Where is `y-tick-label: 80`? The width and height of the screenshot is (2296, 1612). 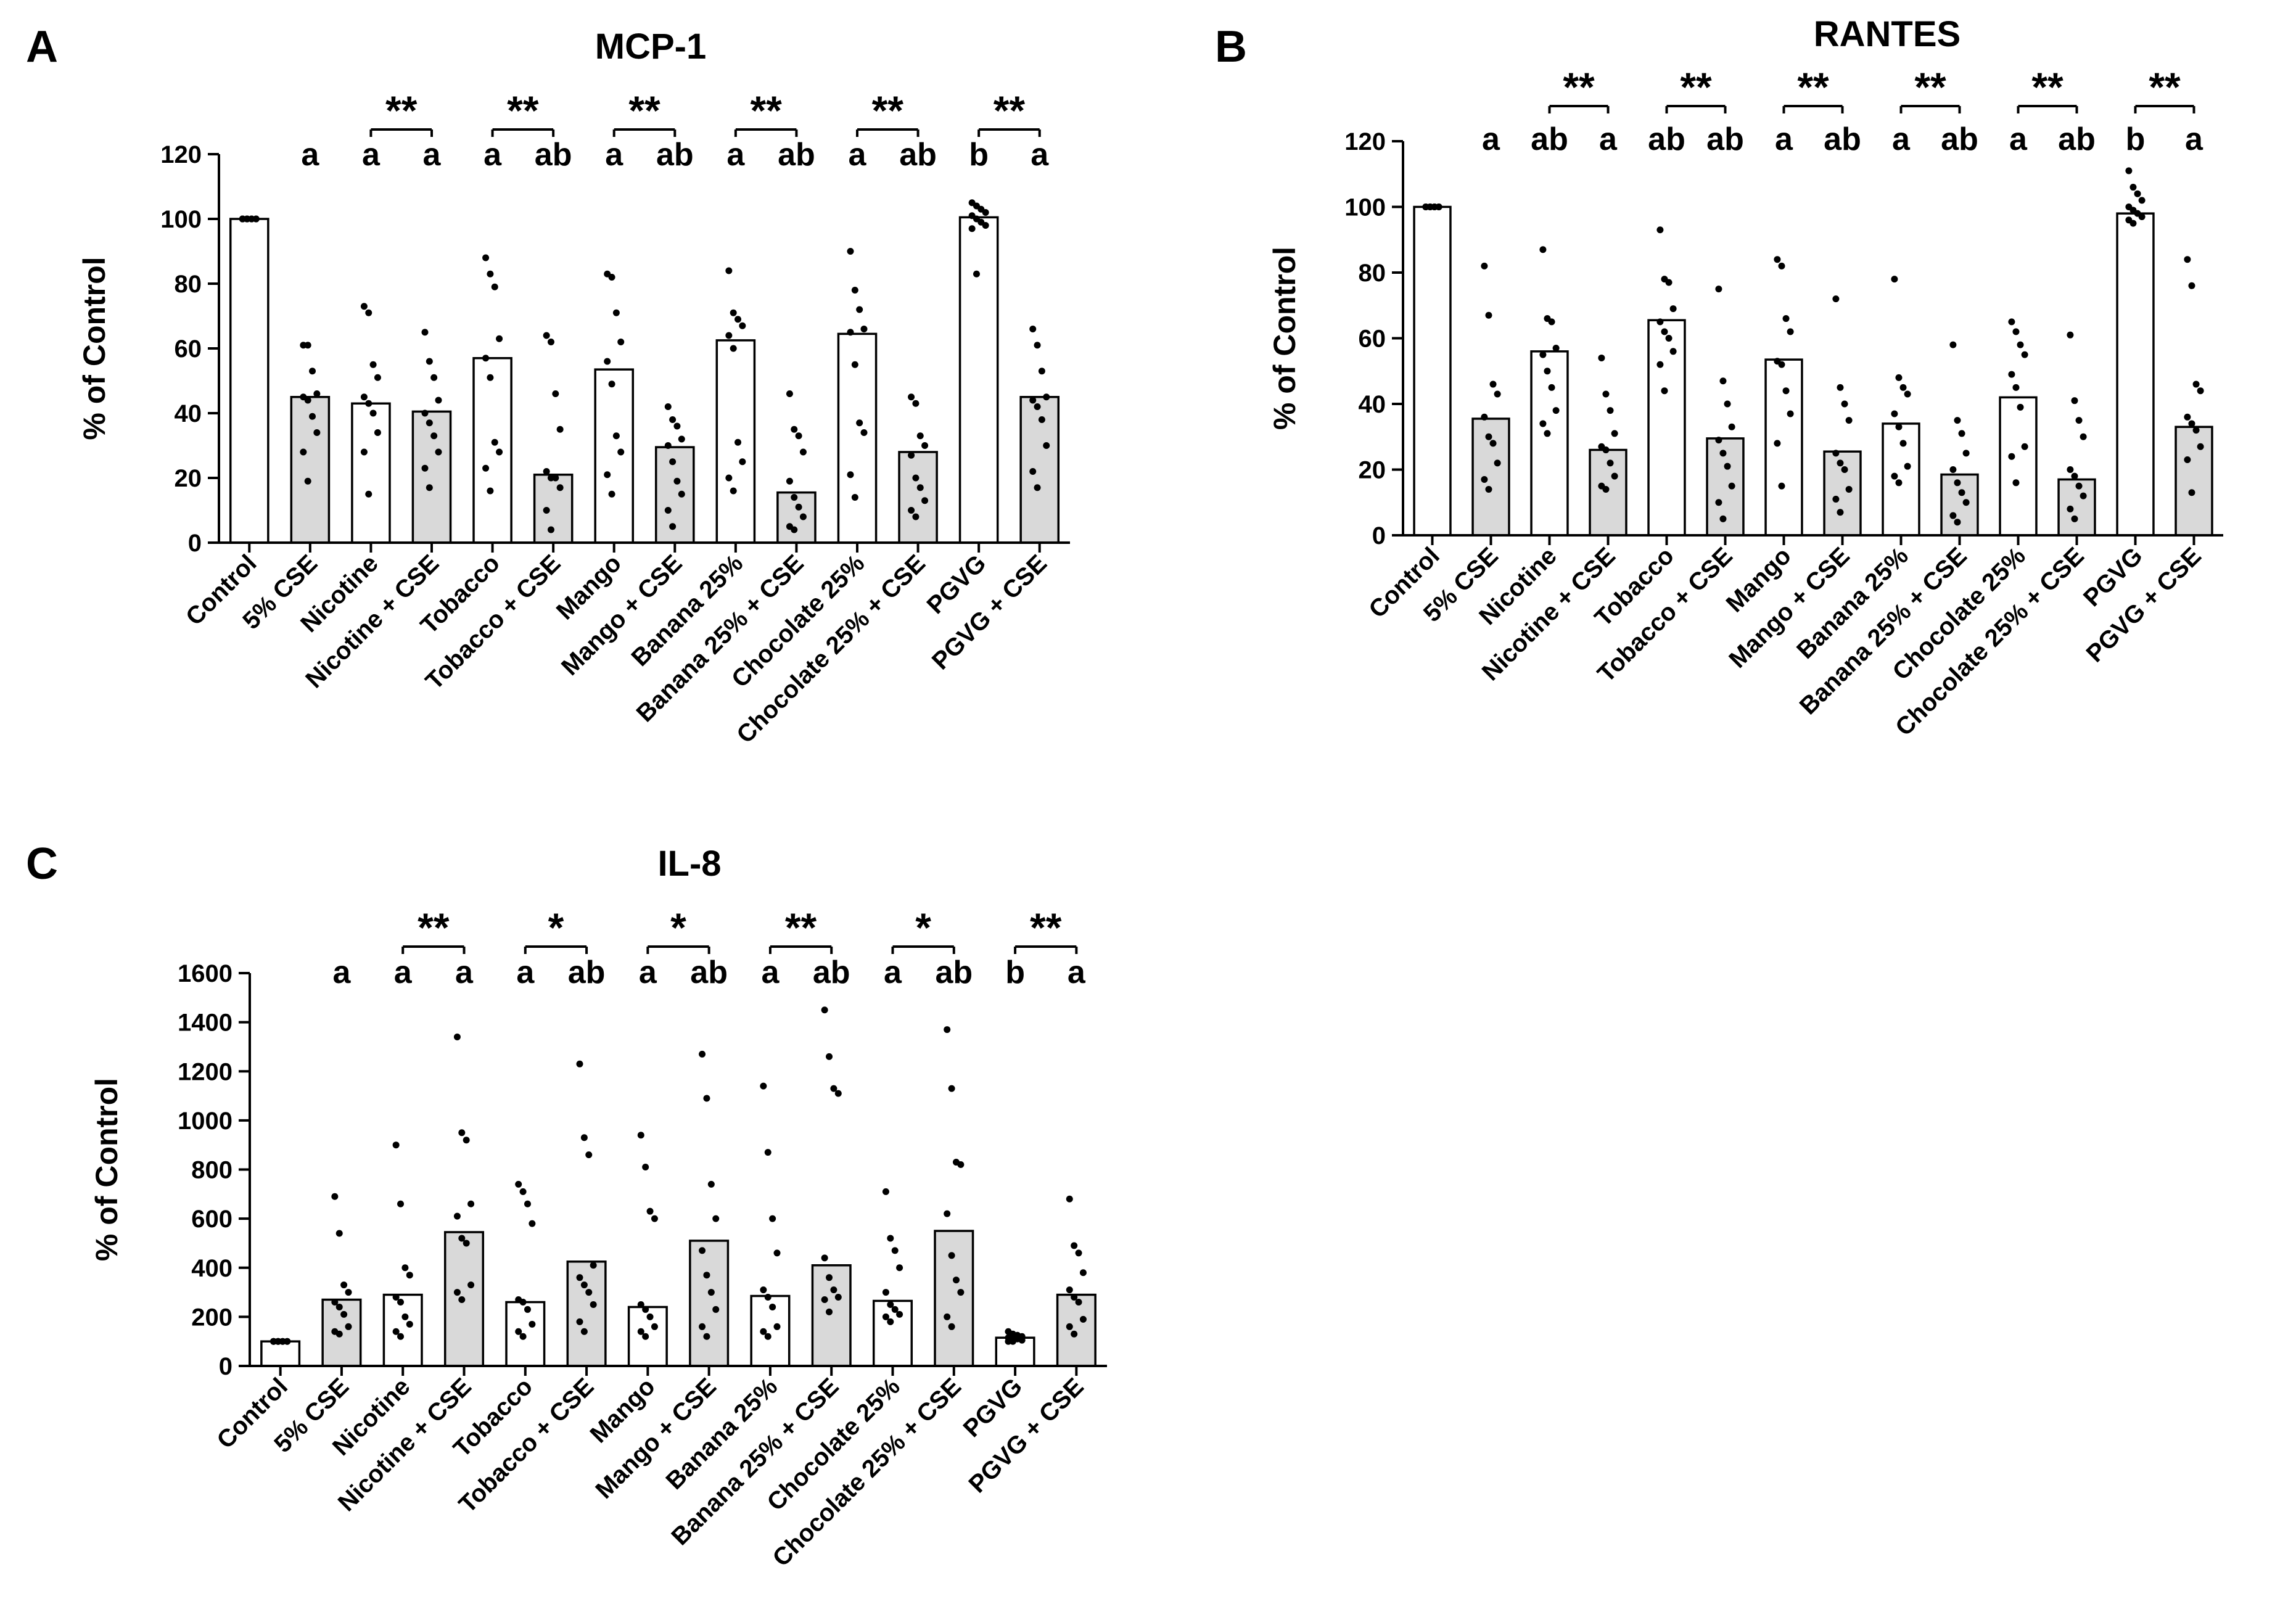 y-tick-label: 80 is located at coordinates (188, 284).